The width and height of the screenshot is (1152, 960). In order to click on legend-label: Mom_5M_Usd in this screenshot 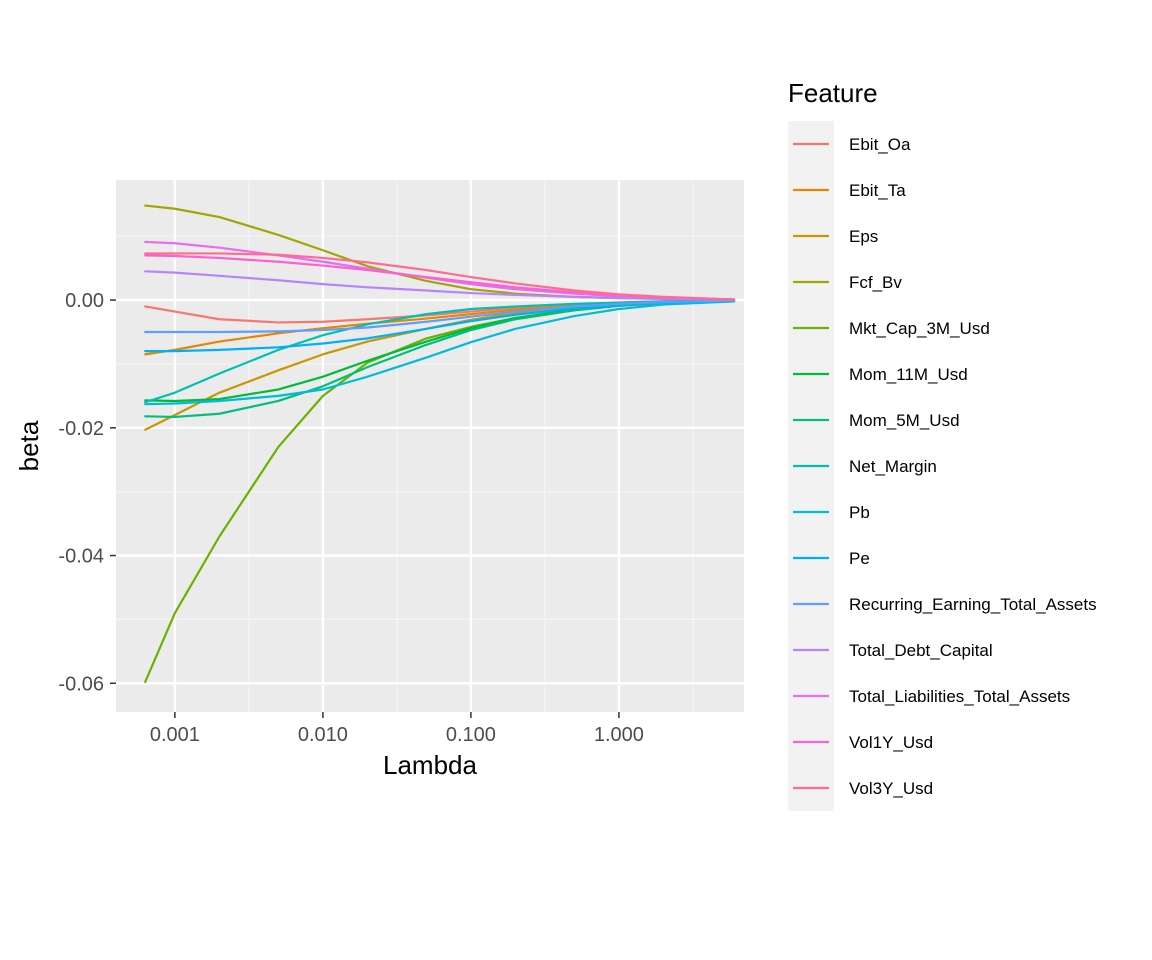, I will do `click(904, 420)`.